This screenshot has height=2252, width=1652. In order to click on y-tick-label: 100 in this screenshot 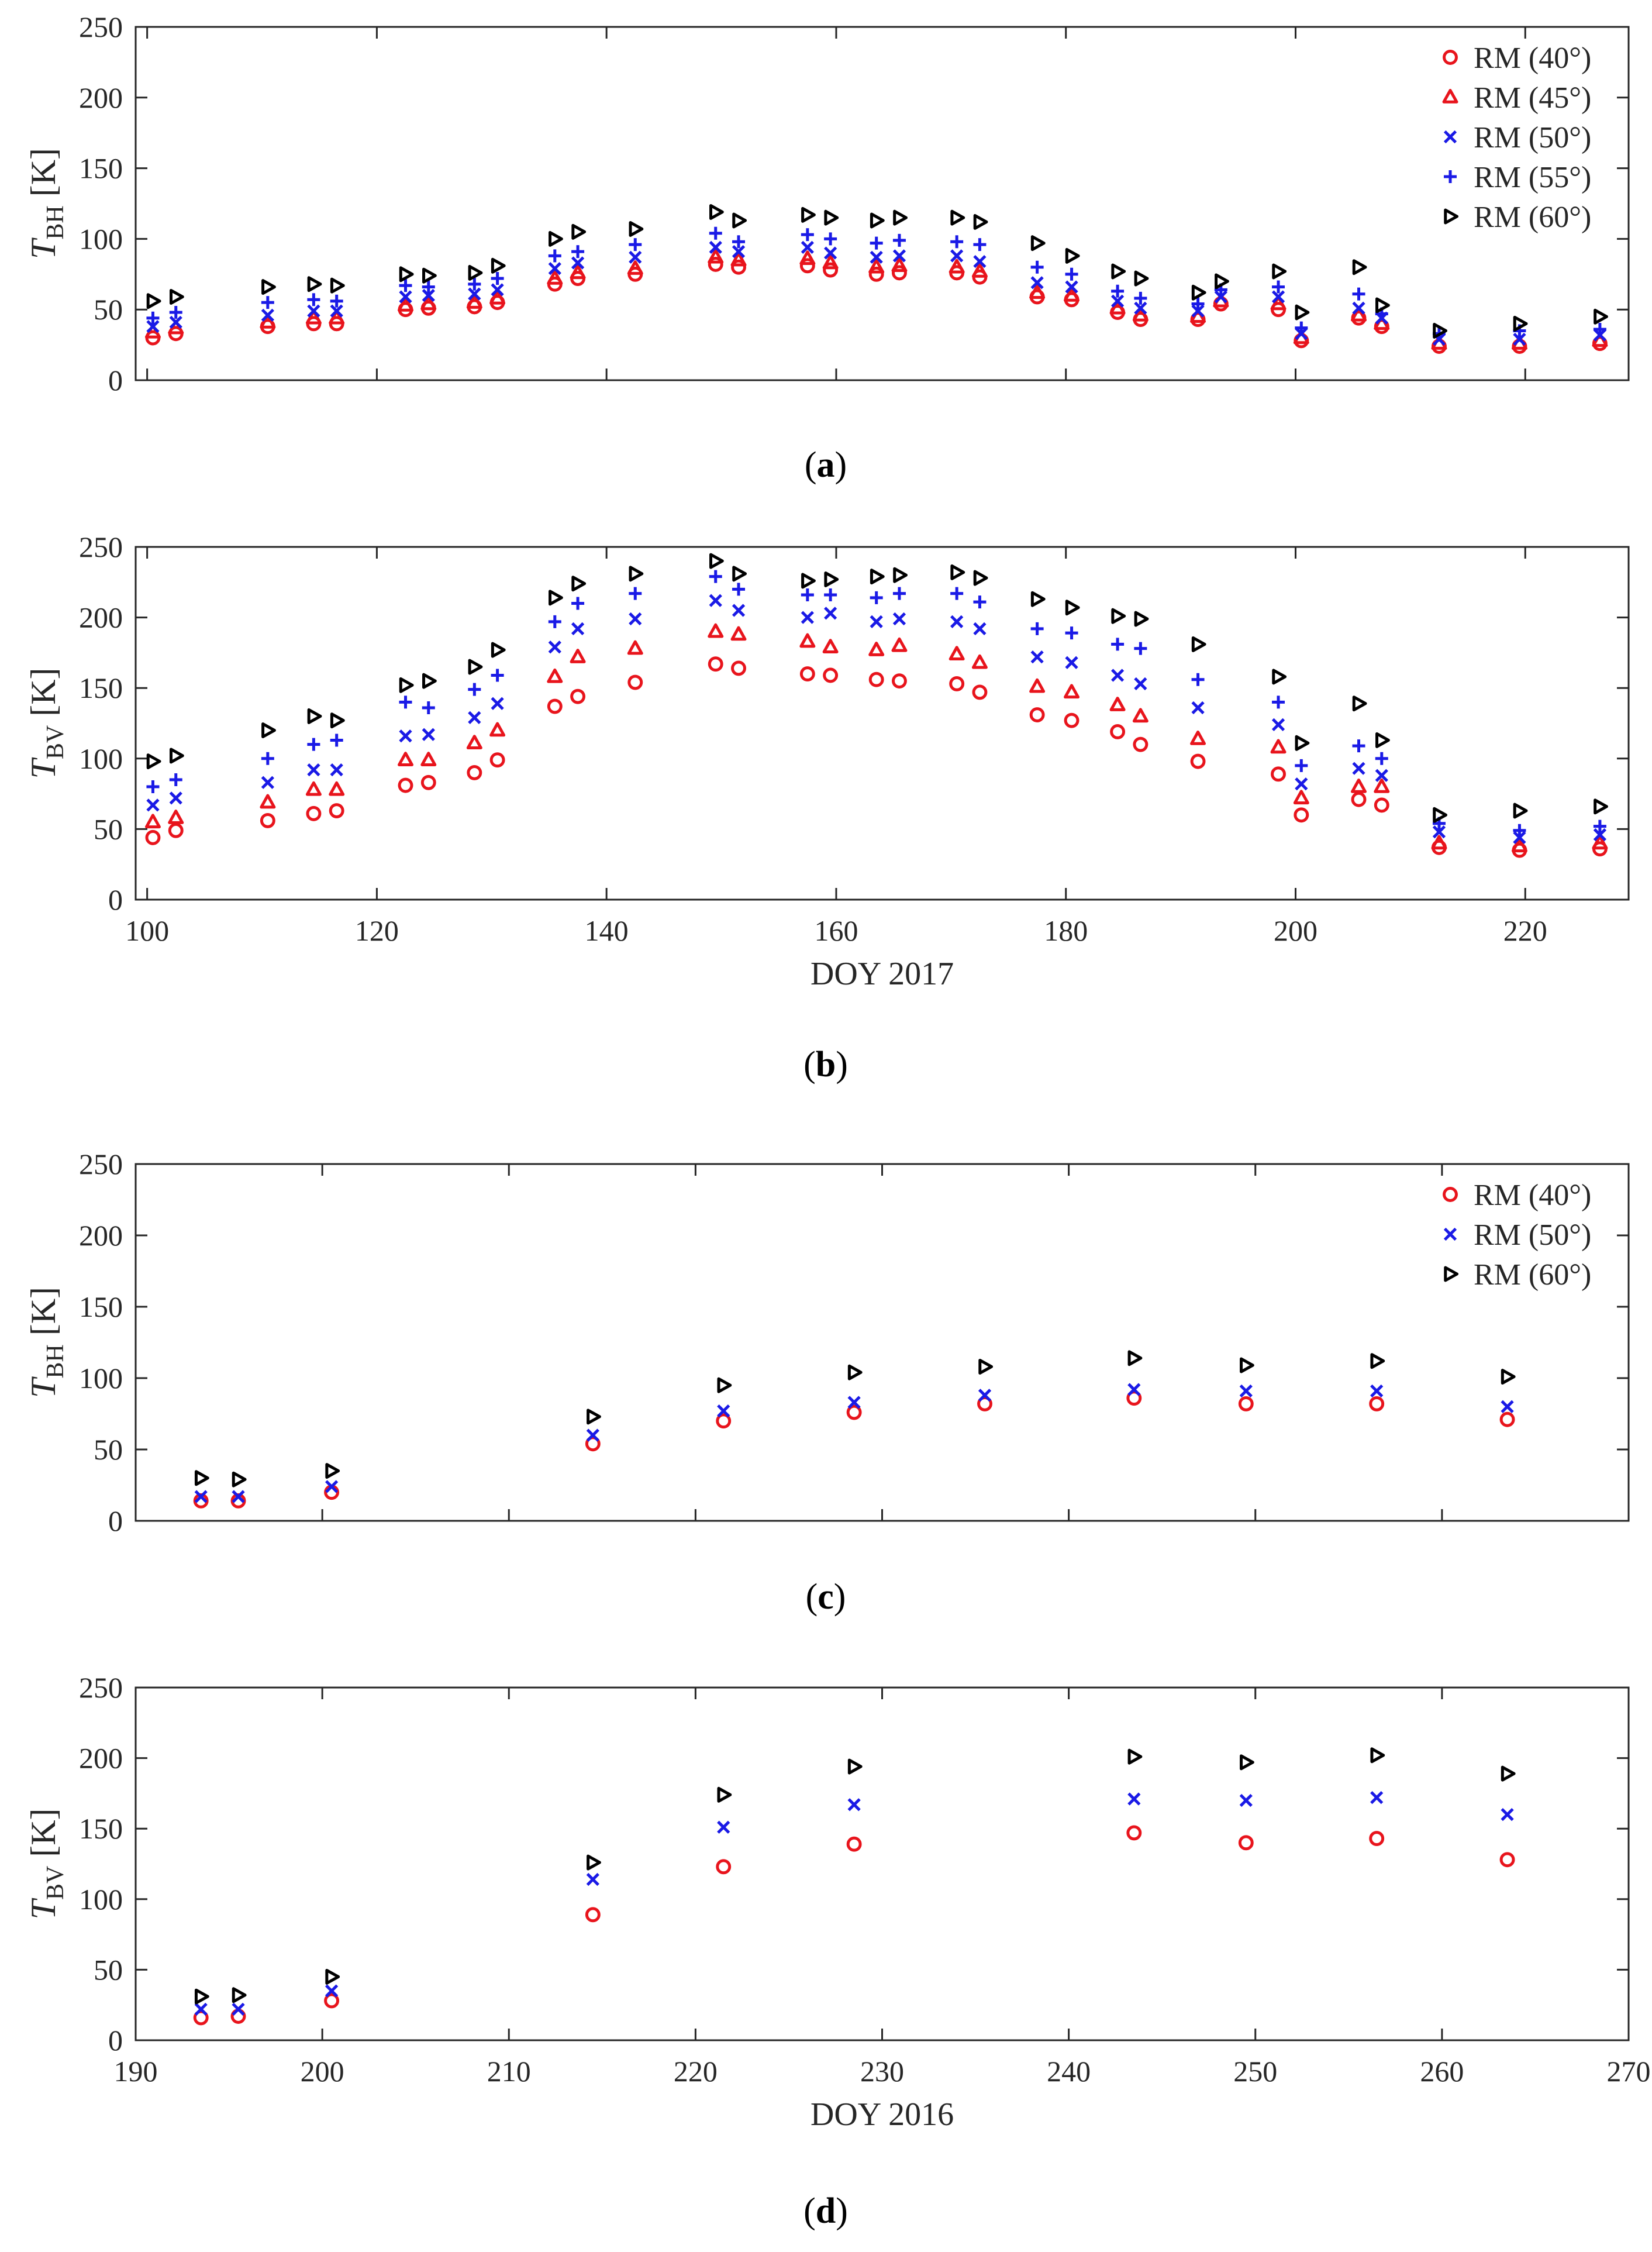, I will do `click(101, 239)`.